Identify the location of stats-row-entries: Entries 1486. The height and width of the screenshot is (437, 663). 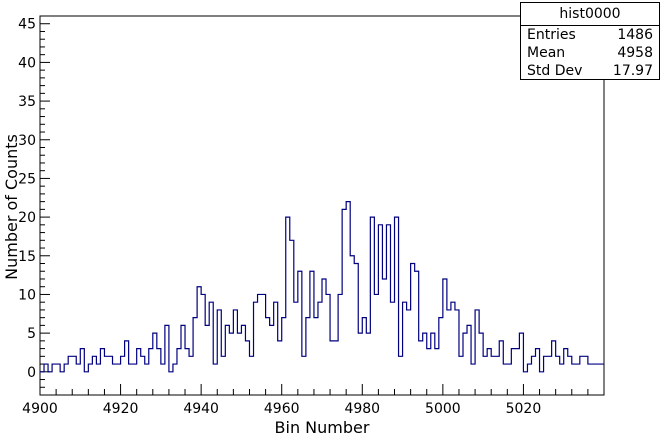
(590, 35).